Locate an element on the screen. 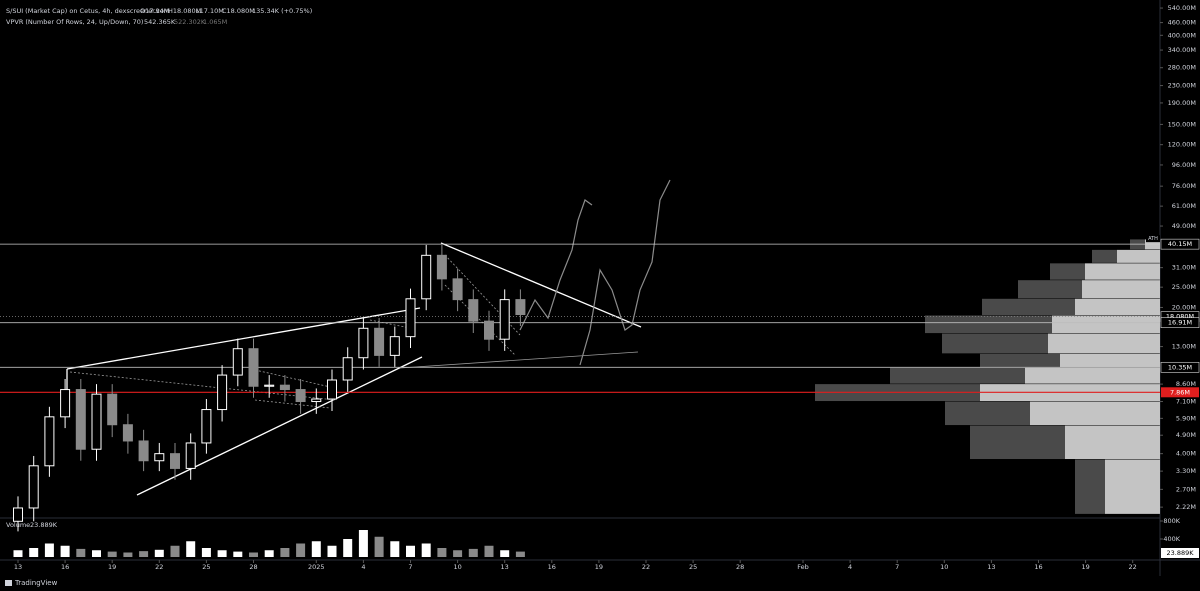 The height and width of the screenshot is (591, 1200). y-tick-label: 2.70M is located at coordinates (1186, 489).